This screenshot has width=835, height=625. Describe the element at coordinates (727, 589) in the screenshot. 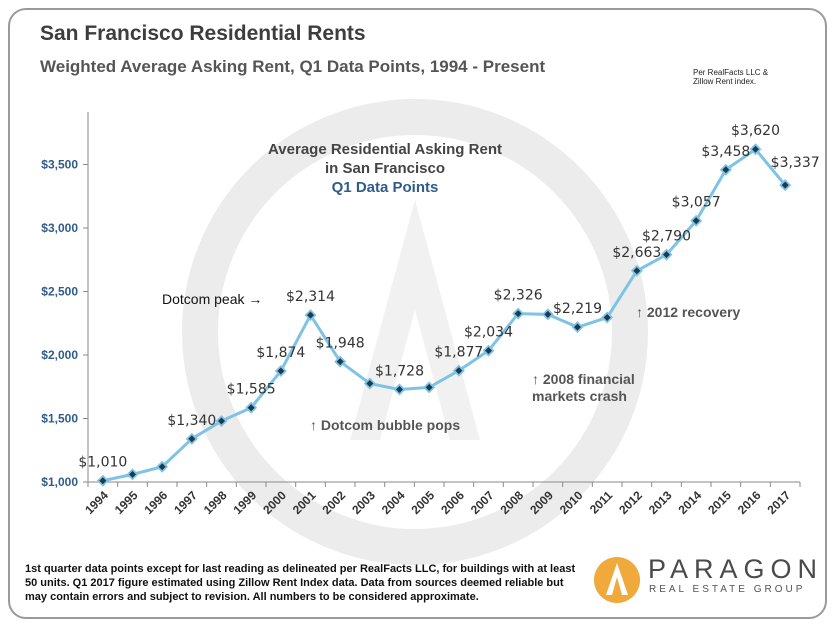

I see `logo-tagline: REAL ESTATE GROUP` at that location.